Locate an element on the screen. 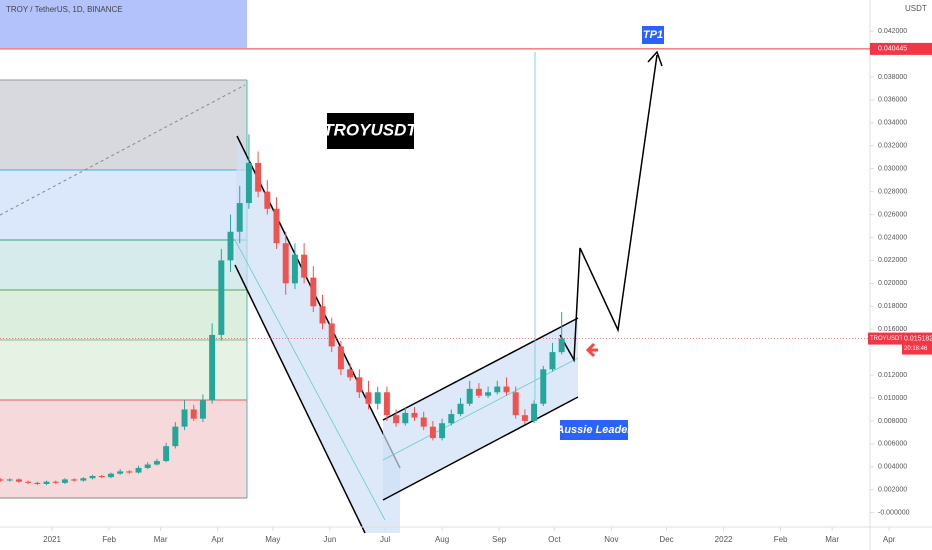 The image size is (932, 550). symbol-box is located at coordinates (370, 131).